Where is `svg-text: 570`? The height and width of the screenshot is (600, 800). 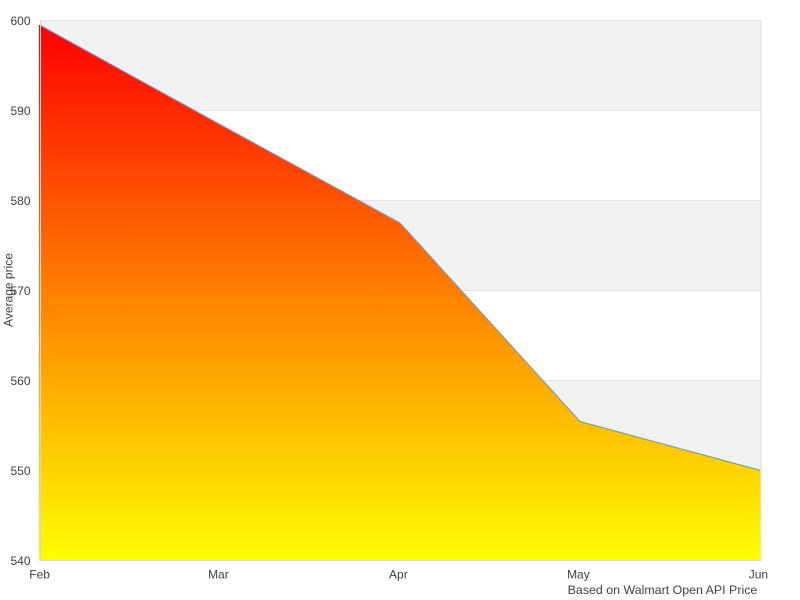 svg-text: 570 is located at coordinates (20, 291).